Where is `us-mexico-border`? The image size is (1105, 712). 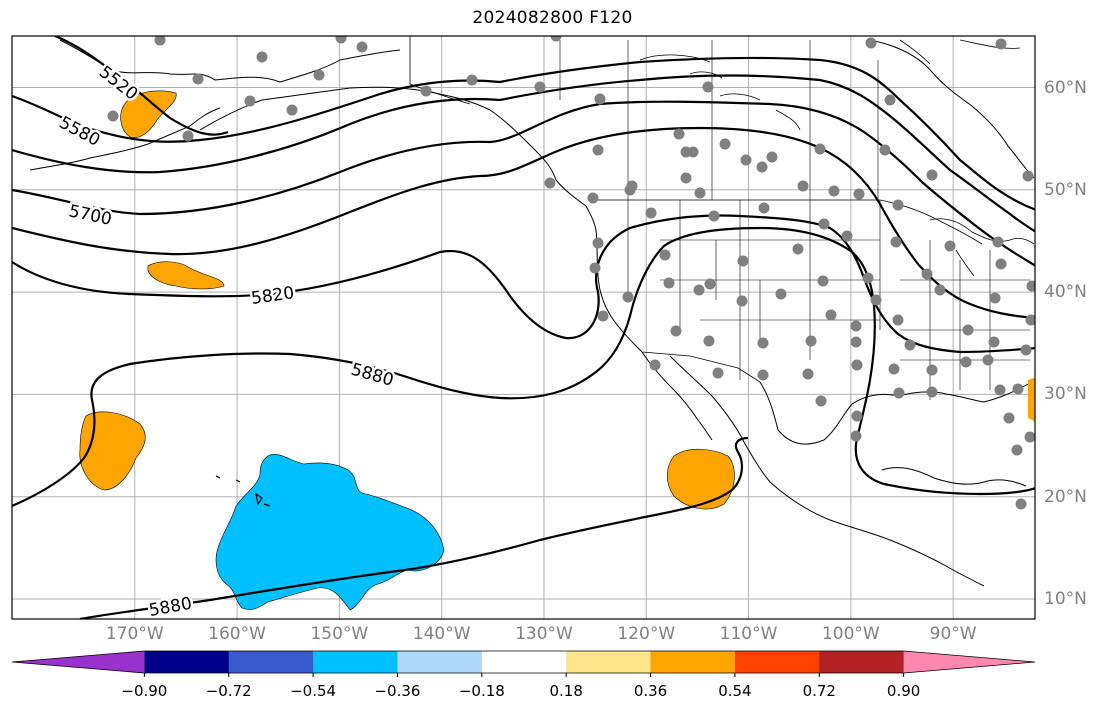
us-mexico-border is located at coordinates (701, 367).